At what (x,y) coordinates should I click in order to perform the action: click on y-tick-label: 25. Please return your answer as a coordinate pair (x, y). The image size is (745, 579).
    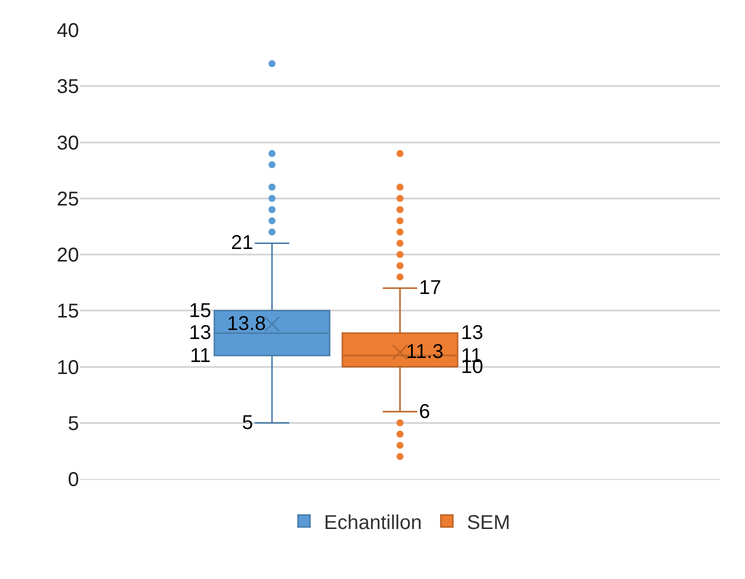
    Looking at the image, I should click on (67, 199).